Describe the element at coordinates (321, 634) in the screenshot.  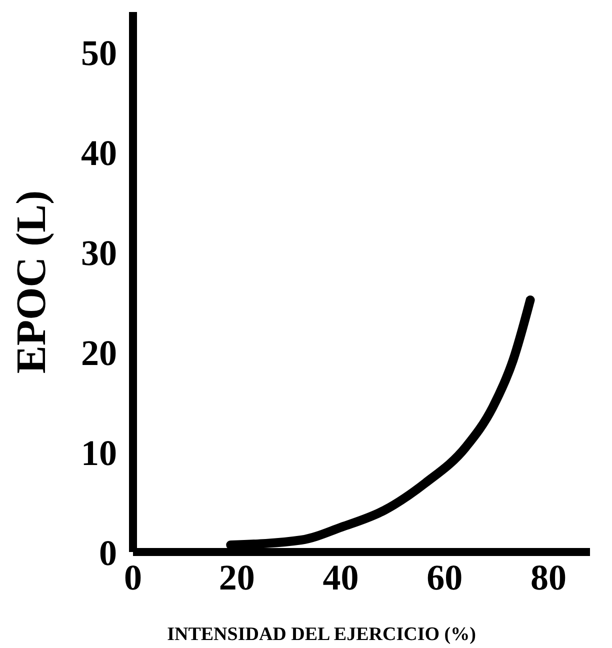
I see `x-axis-title: INTENSIDAD DEL EJERCICIO (%)` at that location.